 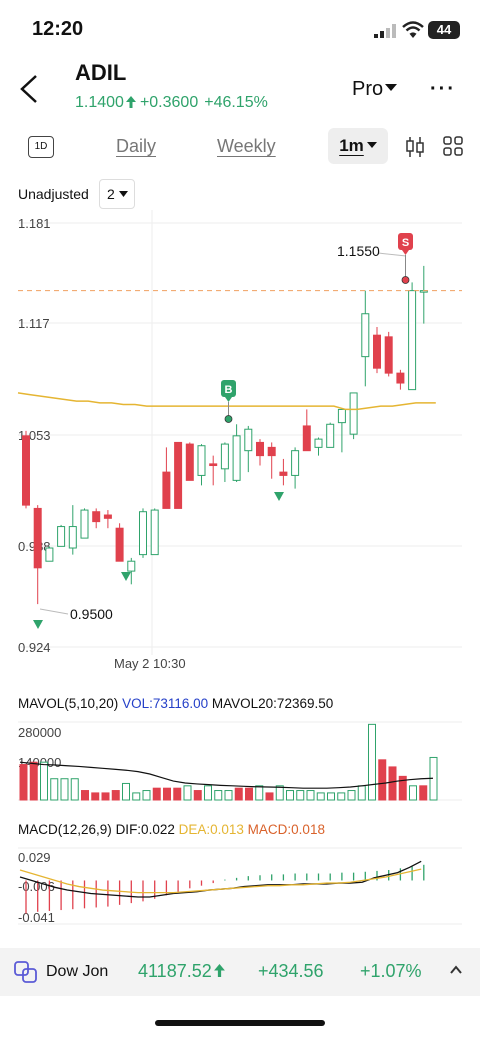 I want to click on index-price: 41187.52, so click(x=181, y=971).